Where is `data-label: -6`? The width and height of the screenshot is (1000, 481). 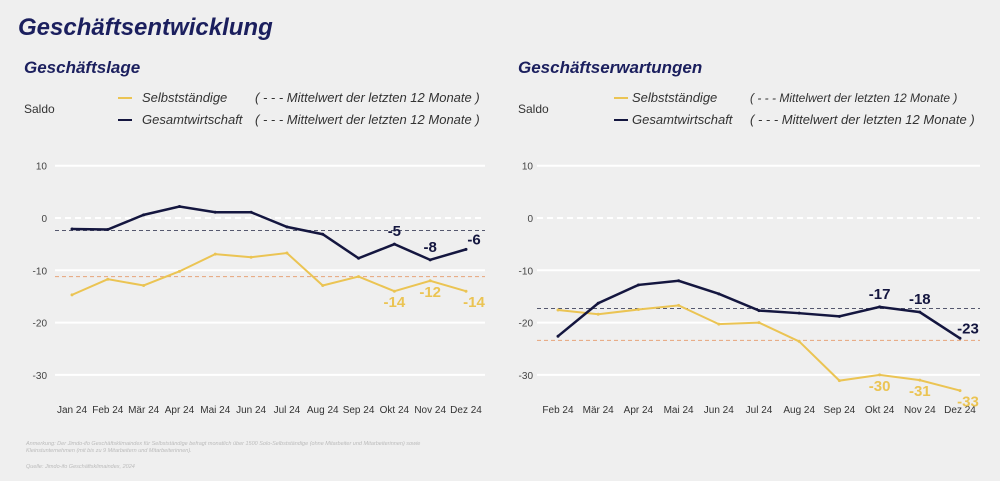 data-label: -6 is located at coordinates (473, 239).